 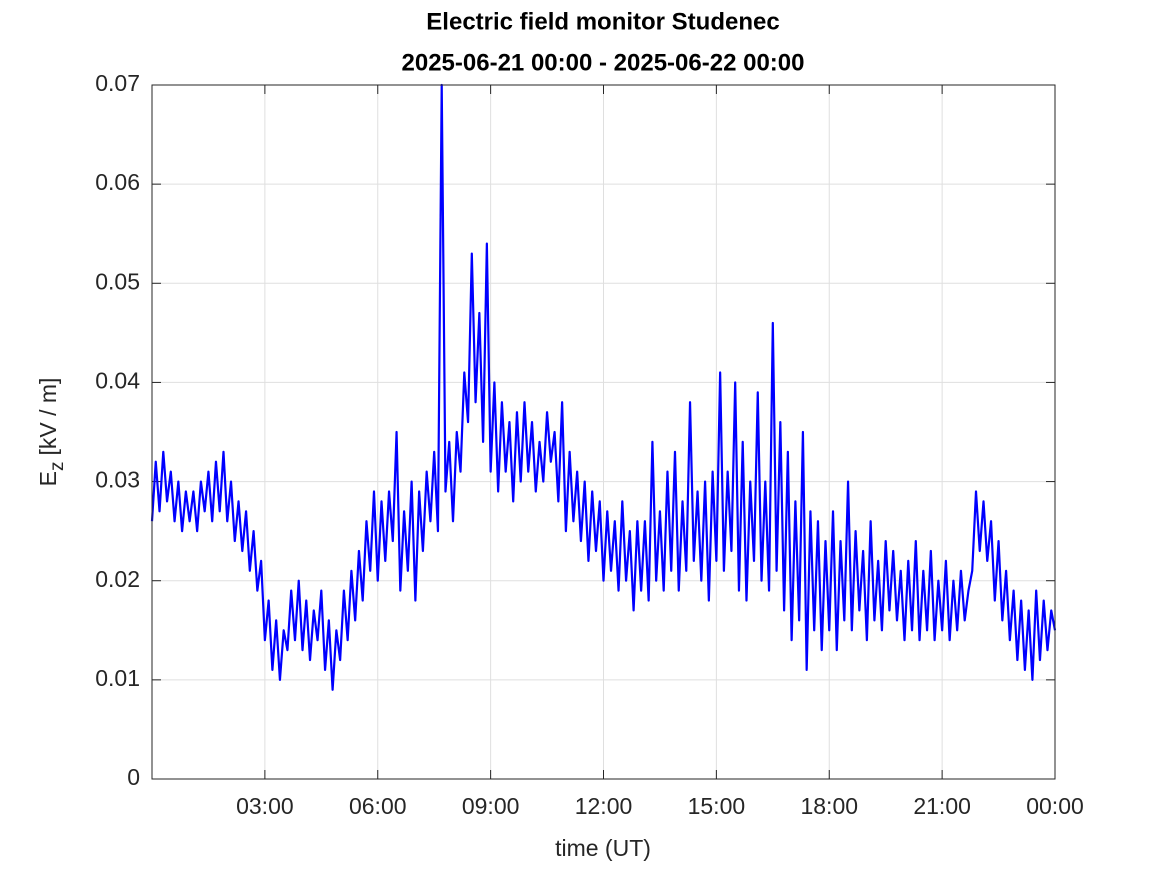 I want to click on y-tick-label: 0.05, so click(x=117, y=281).